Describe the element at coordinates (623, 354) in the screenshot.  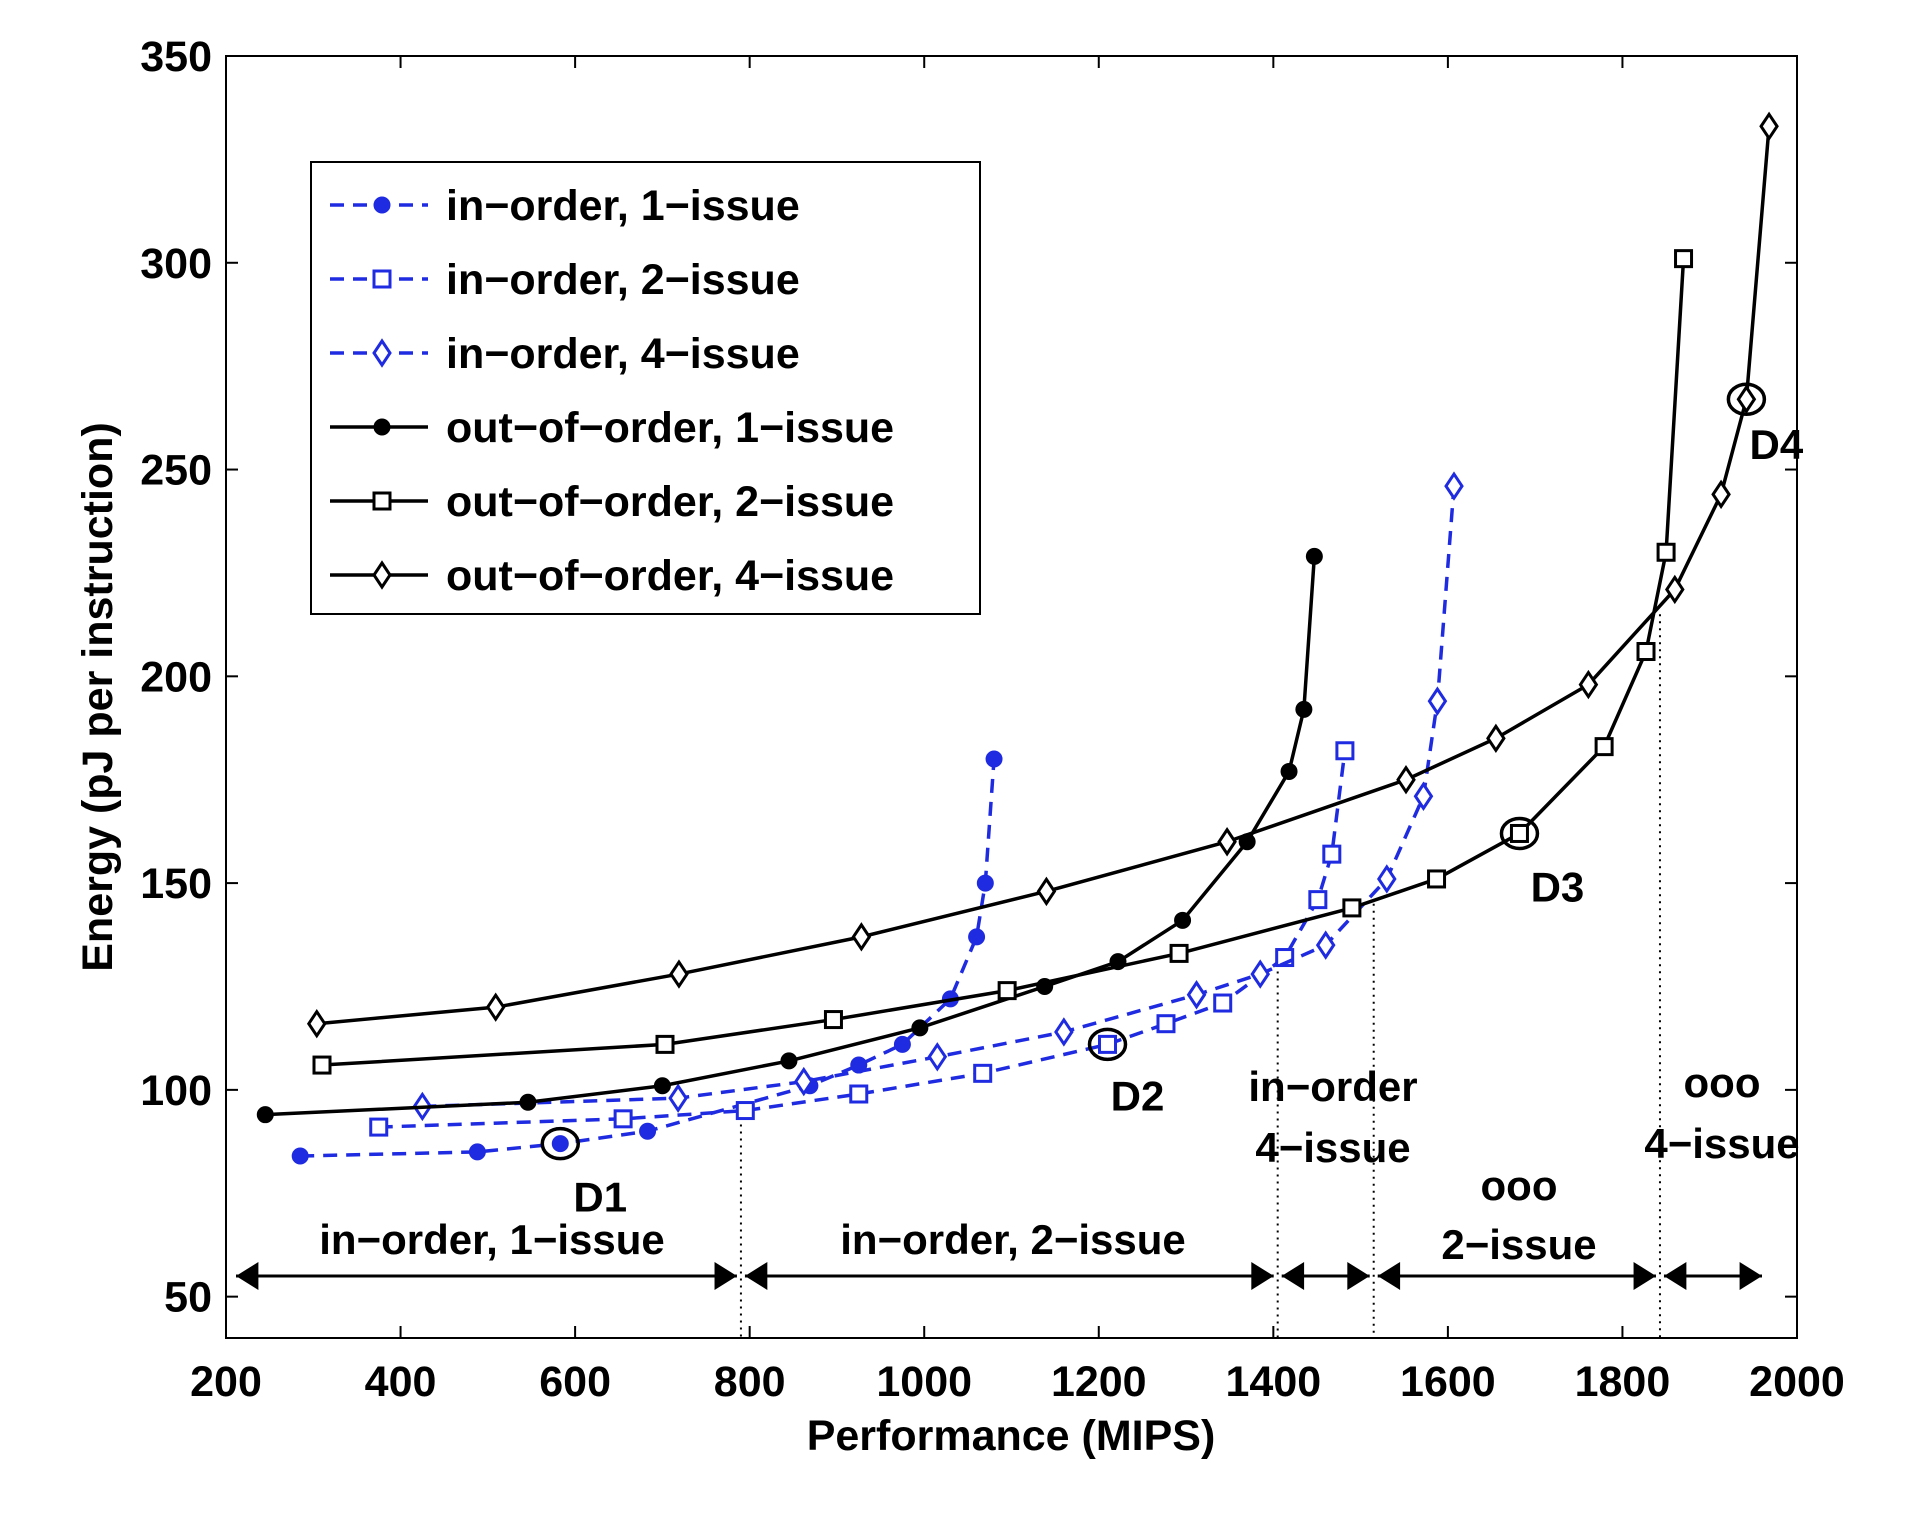
I see `legend-label: in−order, 4−issue` at that location.